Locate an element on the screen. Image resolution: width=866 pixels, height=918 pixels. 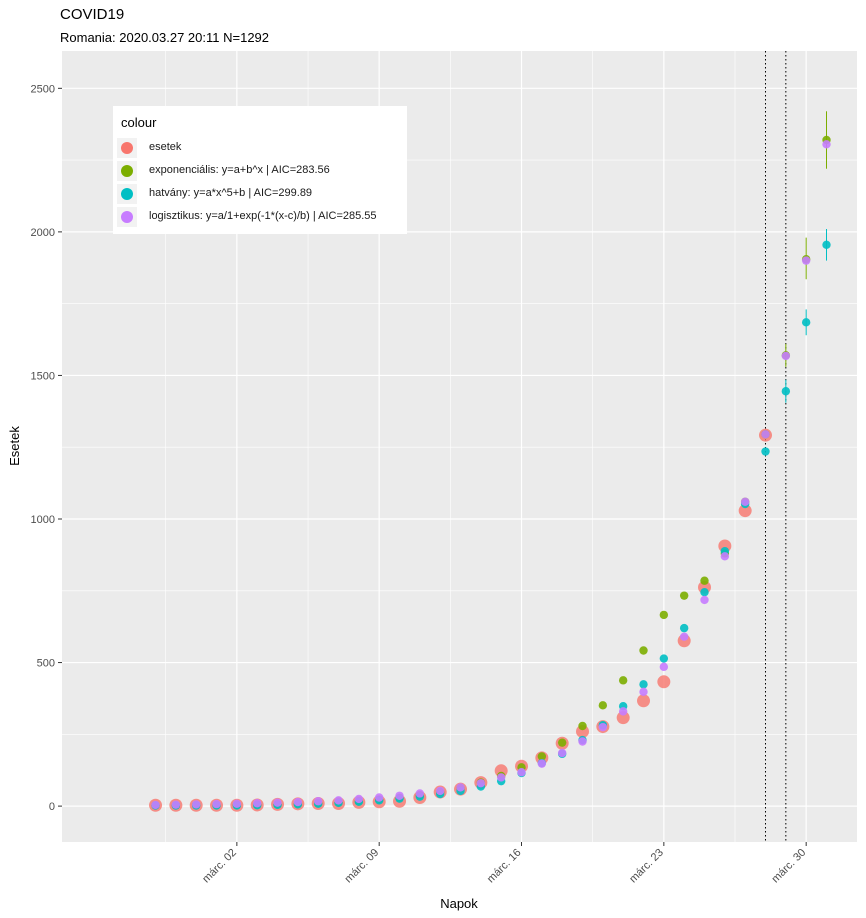
chart-subtitle: Romania: 2020.03.27 20:11 N=1292 is located at coordinates (165, 37).